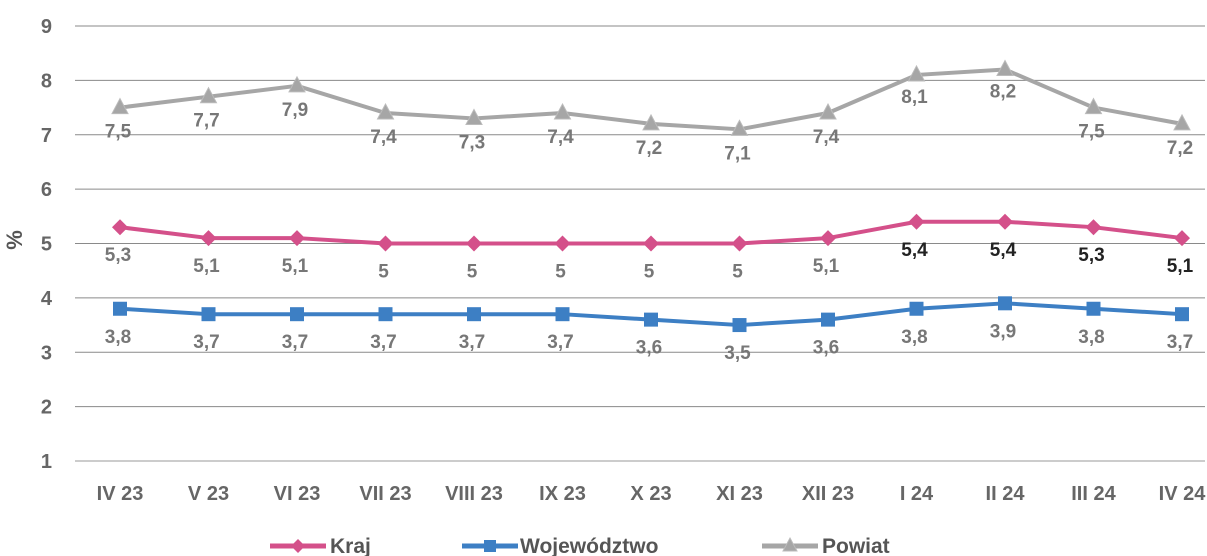 This screenshot has width=1207, height=556. I want to click on x-tick-label: II 24, so click(1006, 494).